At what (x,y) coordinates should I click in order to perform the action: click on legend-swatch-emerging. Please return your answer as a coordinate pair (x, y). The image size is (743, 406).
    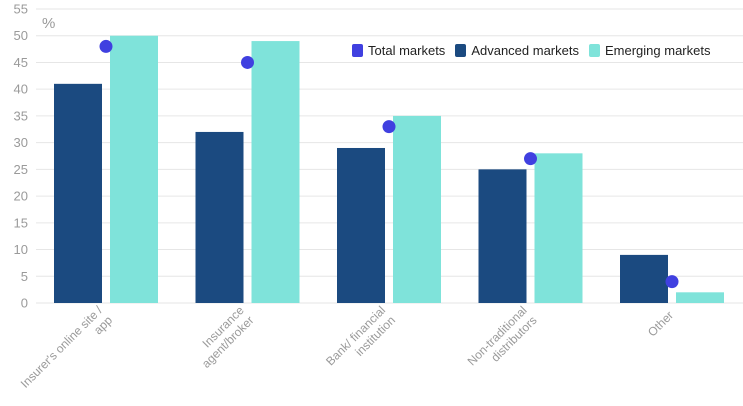
    Looking at the image, I should click on (594, 50).